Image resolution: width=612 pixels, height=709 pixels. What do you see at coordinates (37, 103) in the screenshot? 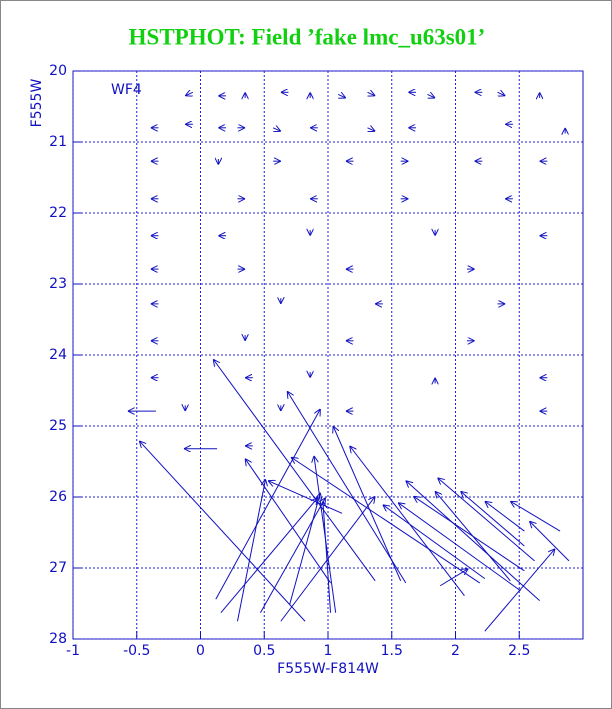
I see `y-axis-label: F555W` at bounding box center [37, 103].